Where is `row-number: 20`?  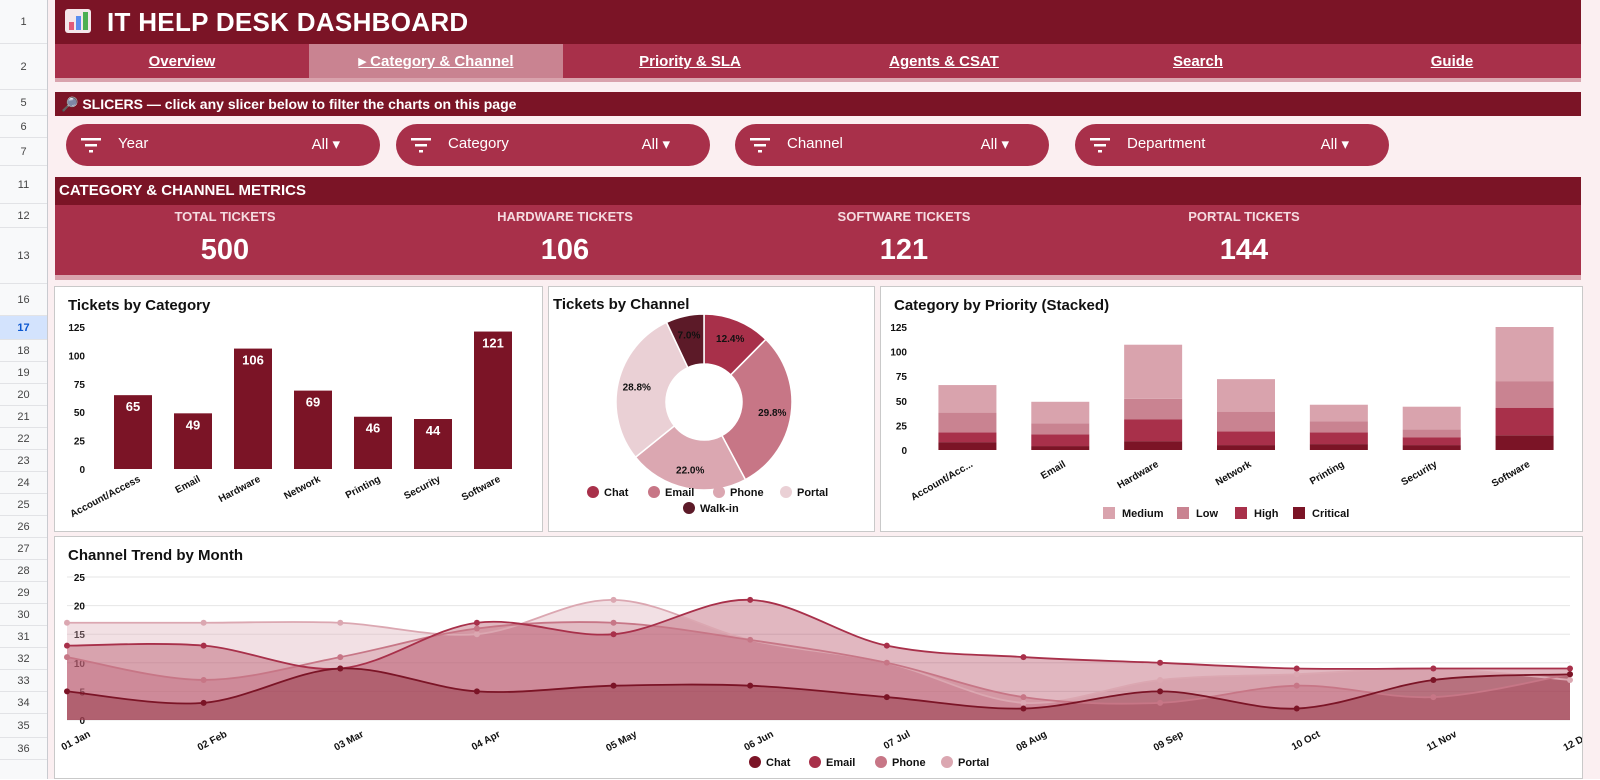
row-number: 20 is located at coordinates (23, 395).